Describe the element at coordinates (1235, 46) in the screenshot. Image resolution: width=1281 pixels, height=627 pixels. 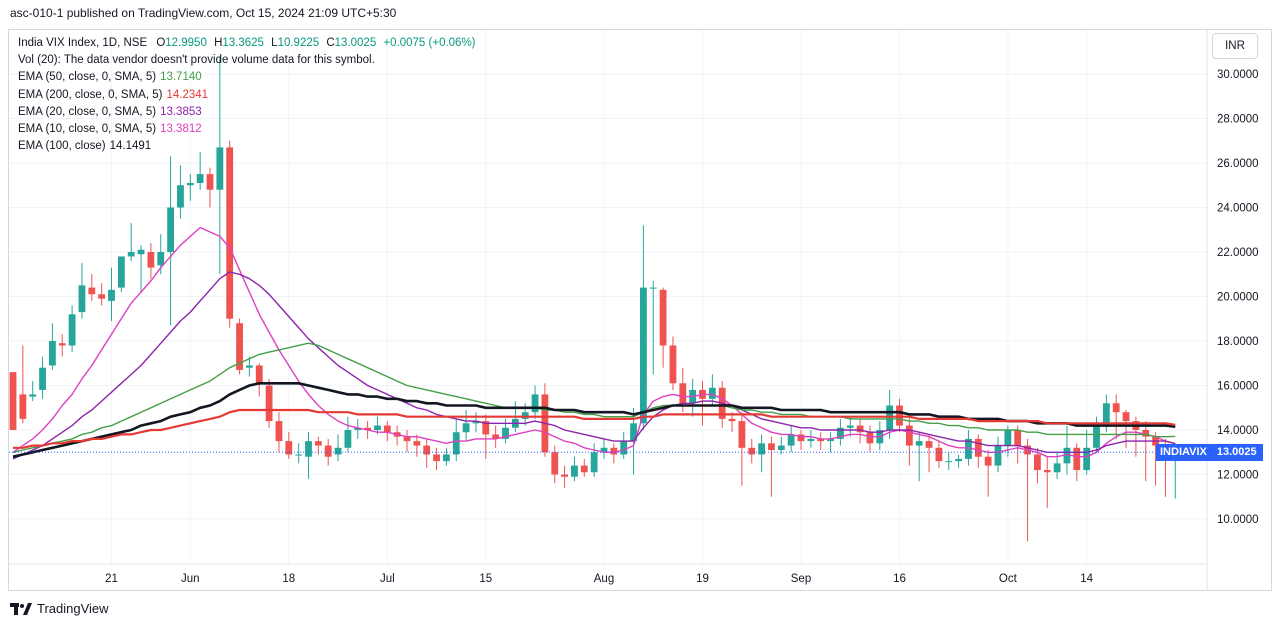
I see `currency-button: INR` at that location.